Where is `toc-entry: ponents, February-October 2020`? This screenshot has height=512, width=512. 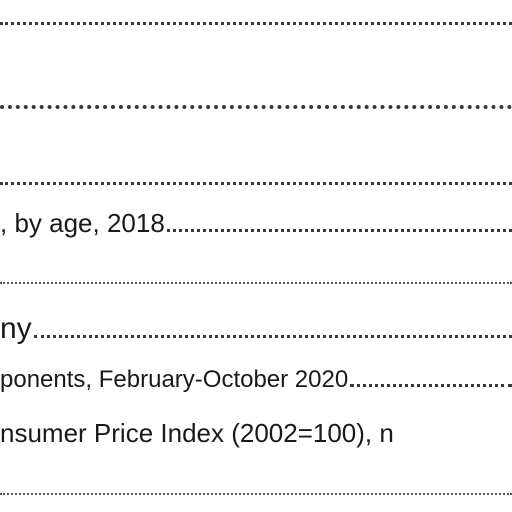
toc-entry: ponents, February-October 2020 is located at coordinates (256, 380).